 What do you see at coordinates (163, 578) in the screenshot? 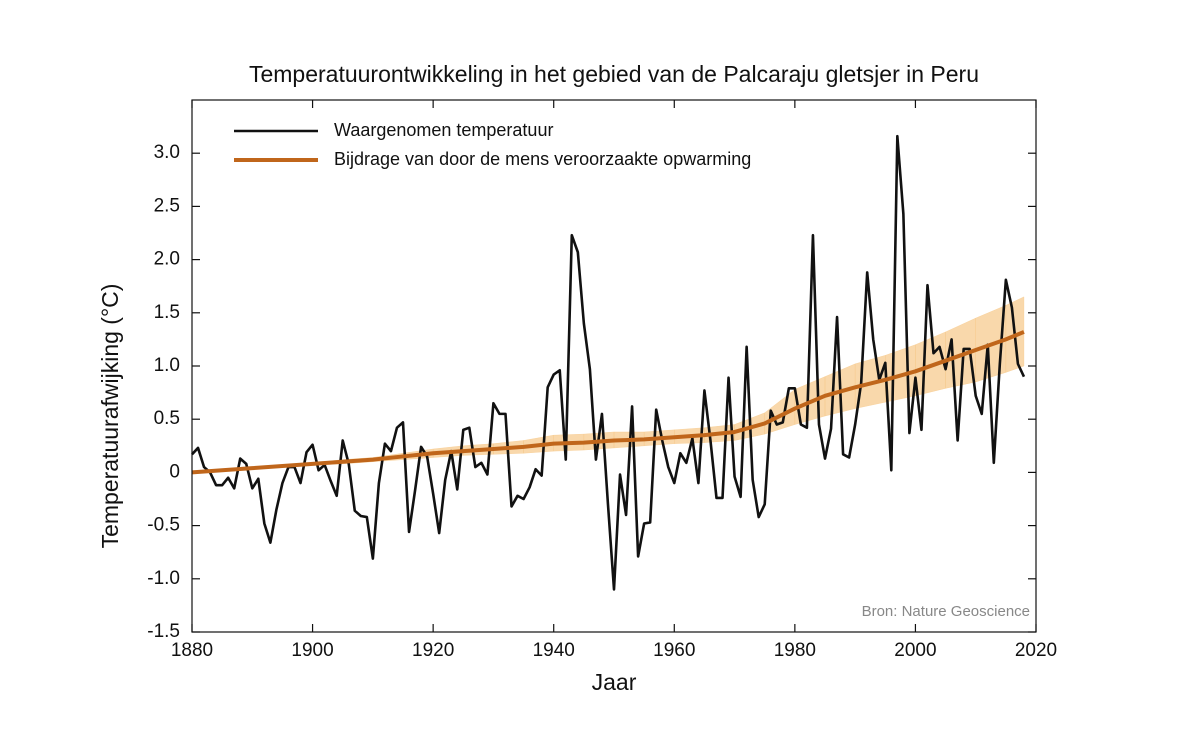
I see `y-tick-label: -1.0` at bounding box center [163, 578].